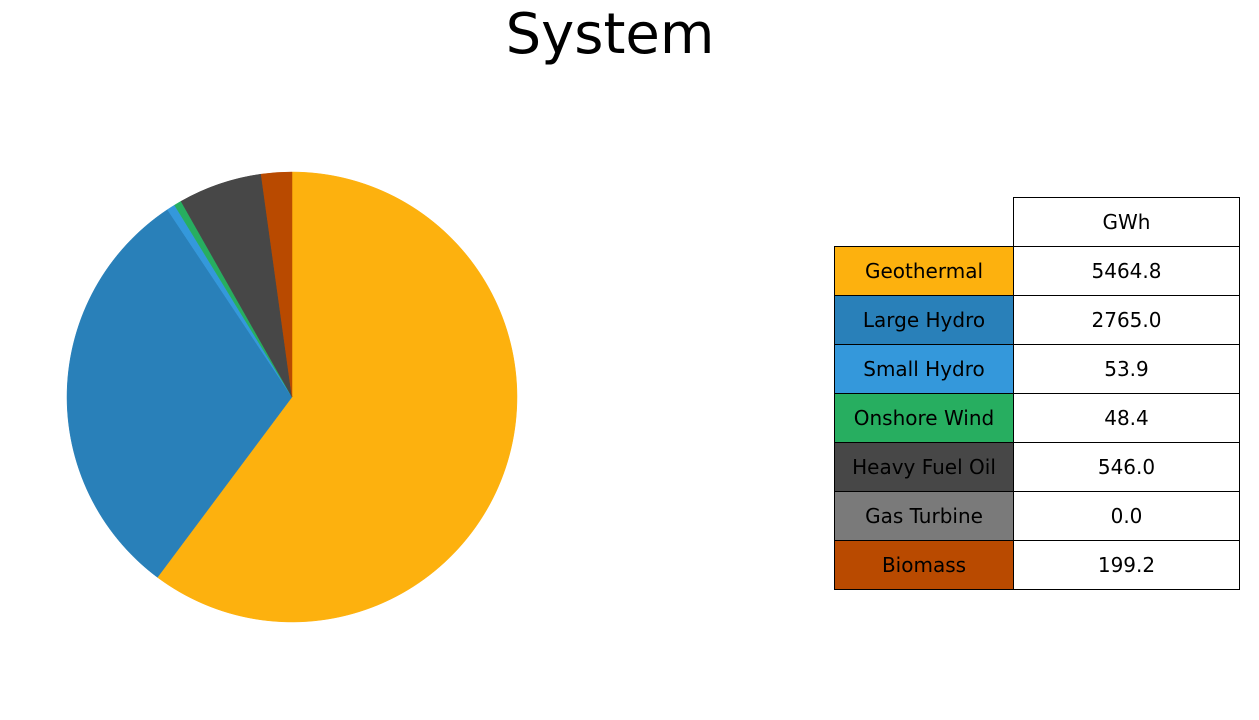  Describe the element at coordinates (924, 271) in the screenshot. I see `legend-label-geothermal: Geothermal` at that location.